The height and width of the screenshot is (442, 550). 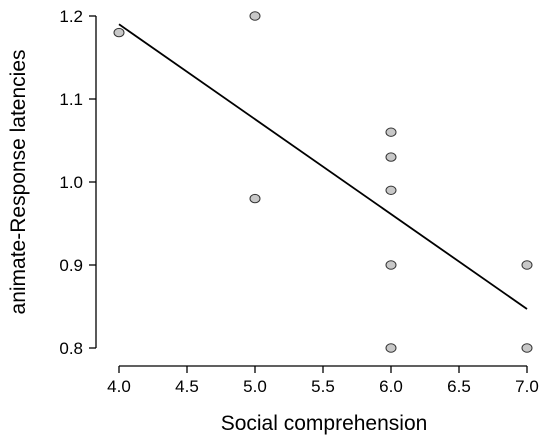 I want to click on x-tick-label: 6.0, so click(x=391, y=386).